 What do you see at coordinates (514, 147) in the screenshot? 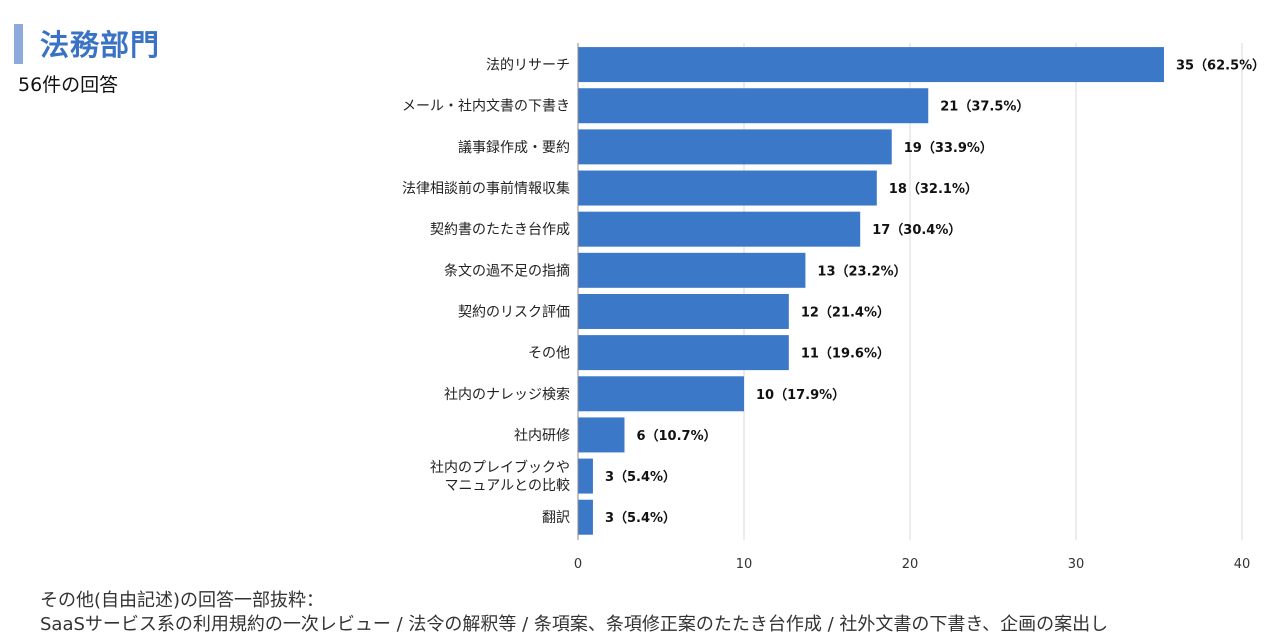
I see `category-label: 議事録作成・要約` at bounding box center [514, 147].